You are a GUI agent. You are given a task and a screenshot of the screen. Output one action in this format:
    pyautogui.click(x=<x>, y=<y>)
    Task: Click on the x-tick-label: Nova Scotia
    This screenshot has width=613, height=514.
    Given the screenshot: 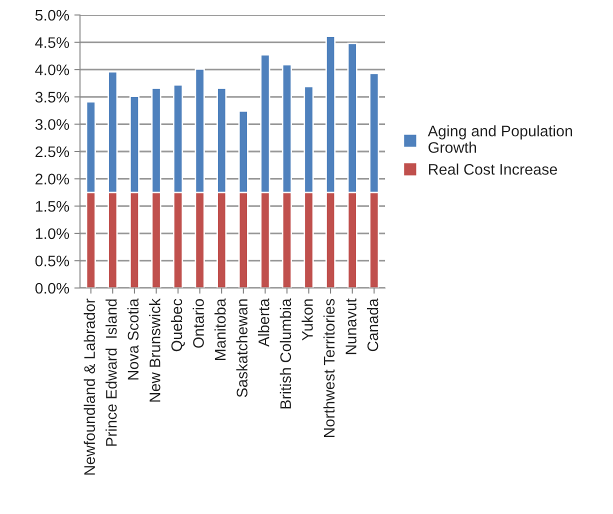 What is the action you would take?
    pyautogui.click(x=133, y=339)
    